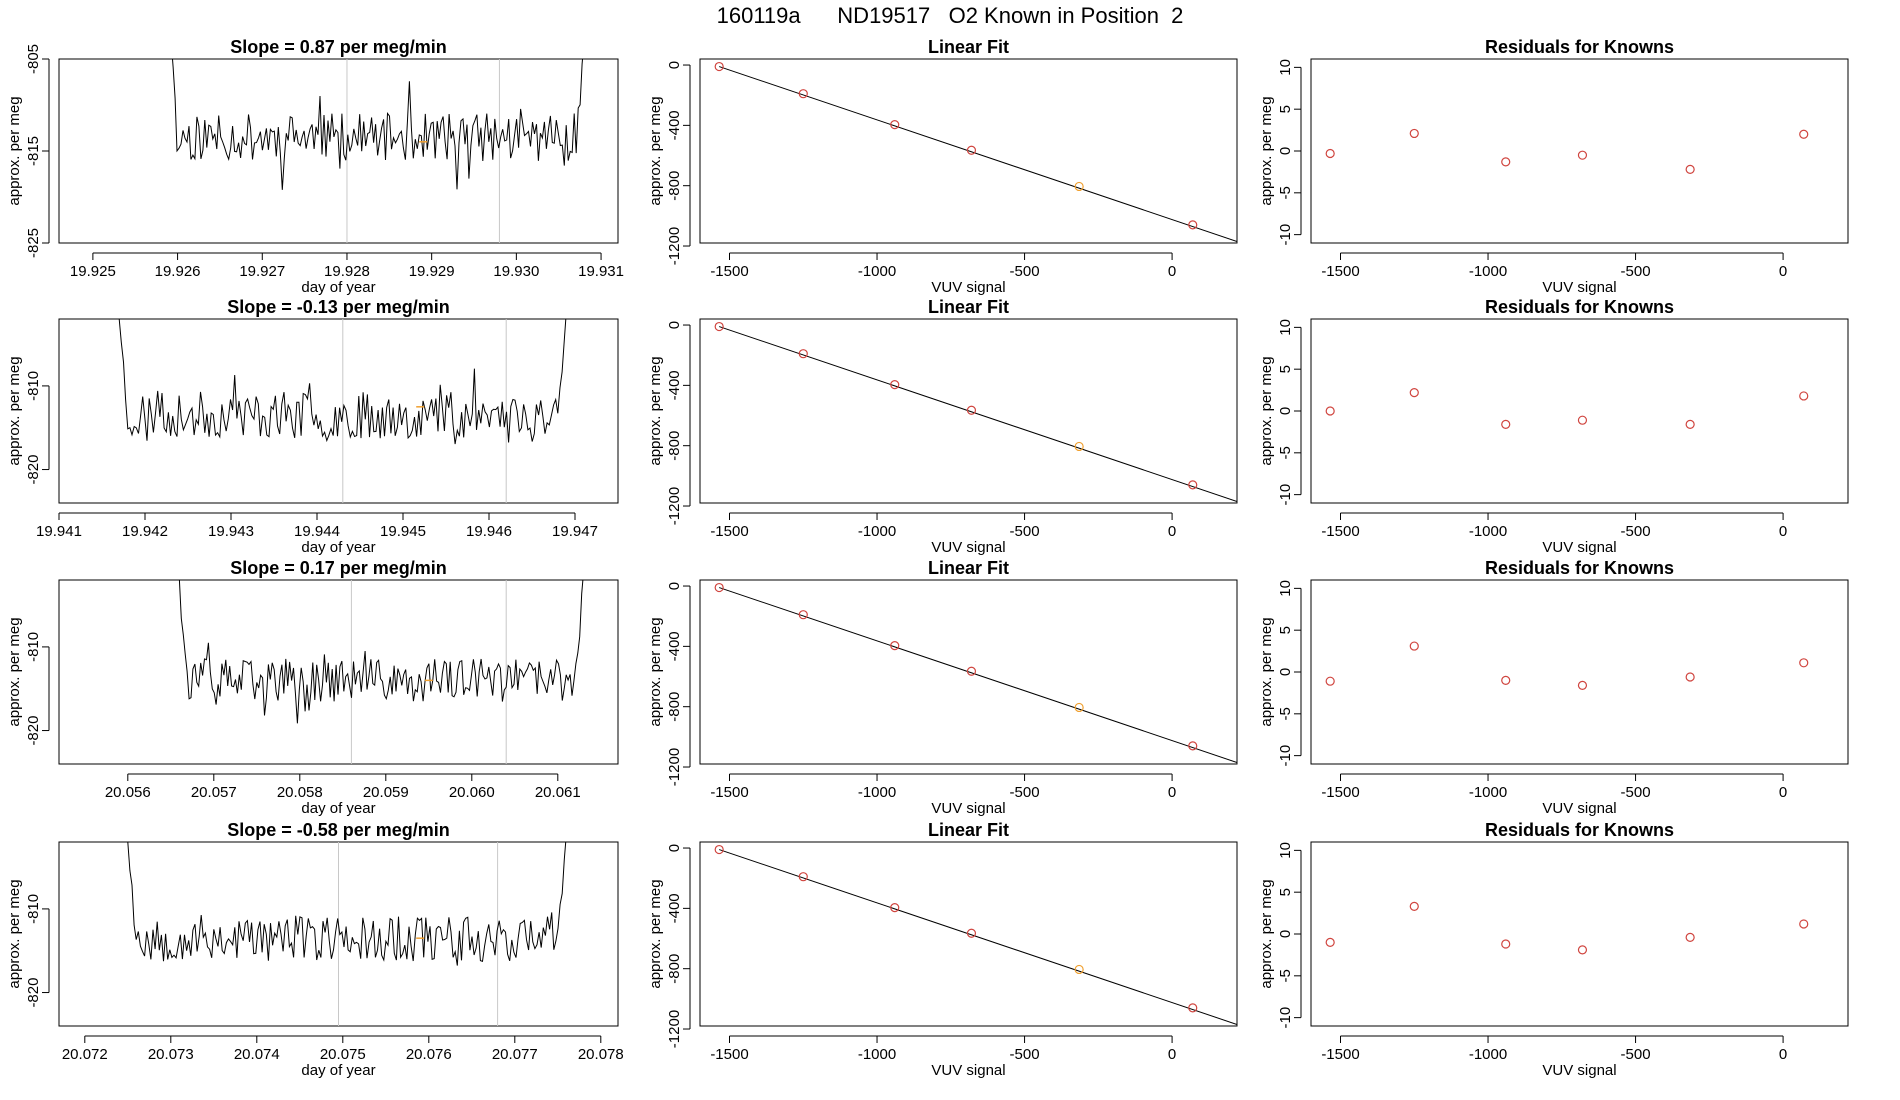 Image resolution: width=1900 pixels, height=1100 pixels. Describe the element at coordinates (343, 1054) in the screenshot. I see `x-tick-label: 20.075` at that location.